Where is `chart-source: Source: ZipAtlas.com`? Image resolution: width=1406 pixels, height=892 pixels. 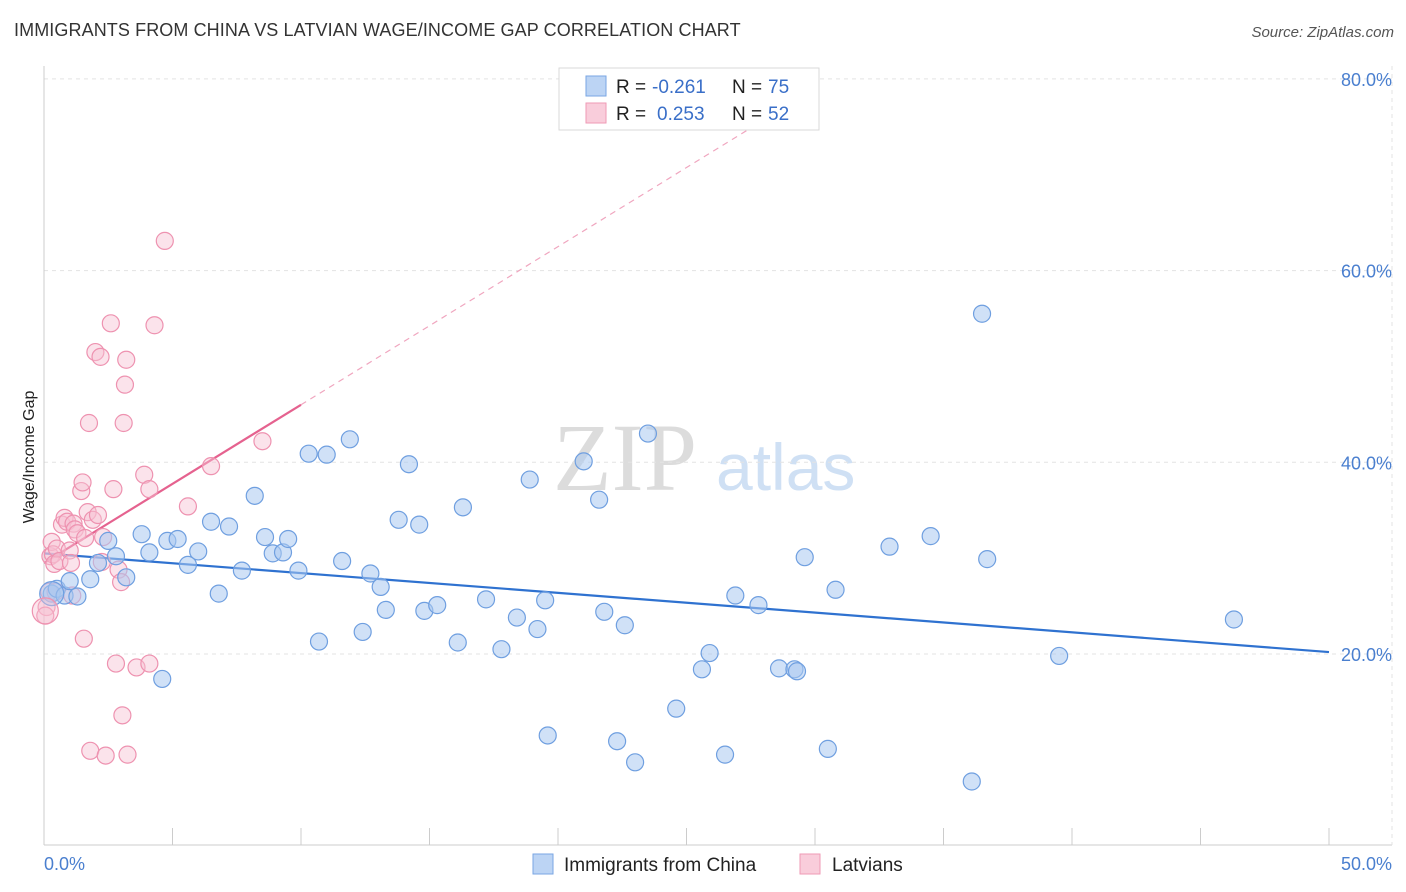 chart-source: Source: ZipAtlas.com is located at coordinates (1322, 32).